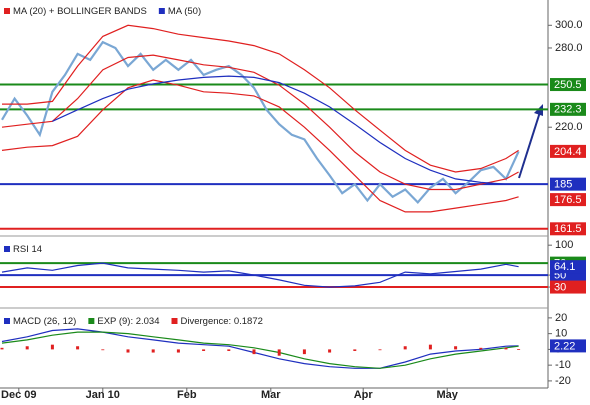 The height and width of the screenshot is (405, 590). What do you see at coordinates (447, 394) in the screenshot?
I see `x-tick-label: May` at bounding box center [447, 394].